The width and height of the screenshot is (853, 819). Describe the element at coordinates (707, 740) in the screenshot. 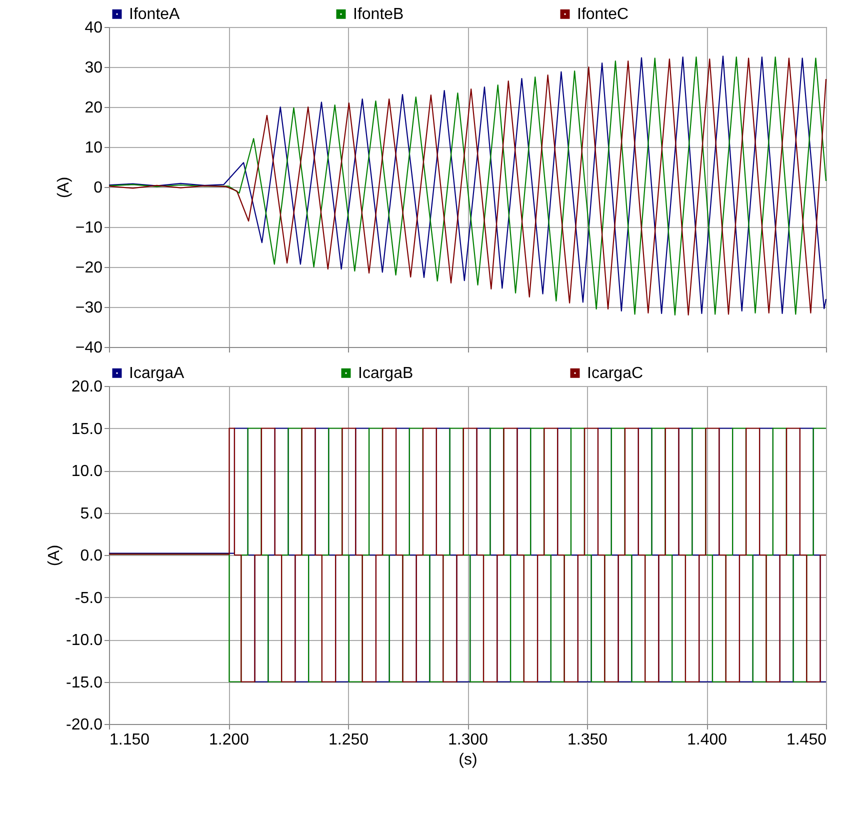

I see `x-tick-label: 1.400` at that location.